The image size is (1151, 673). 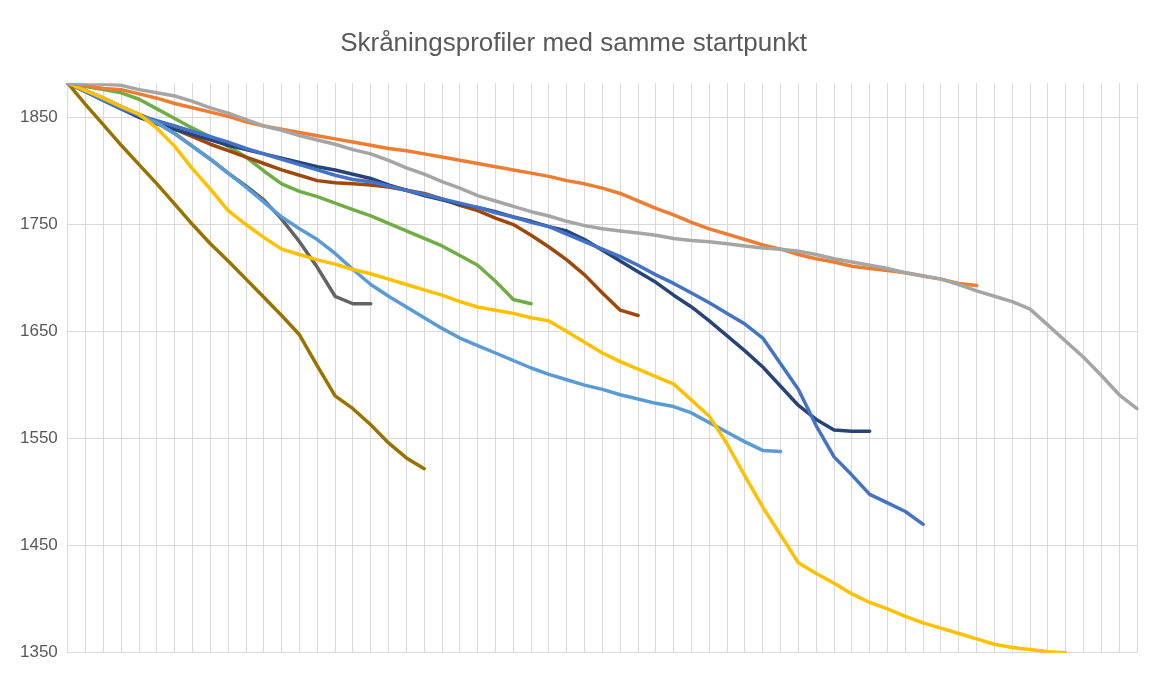 What do you see at coordinates (38, 224) in the screenshot?
I see `y-tick-label: 1750` at bounding box center [38, 224].